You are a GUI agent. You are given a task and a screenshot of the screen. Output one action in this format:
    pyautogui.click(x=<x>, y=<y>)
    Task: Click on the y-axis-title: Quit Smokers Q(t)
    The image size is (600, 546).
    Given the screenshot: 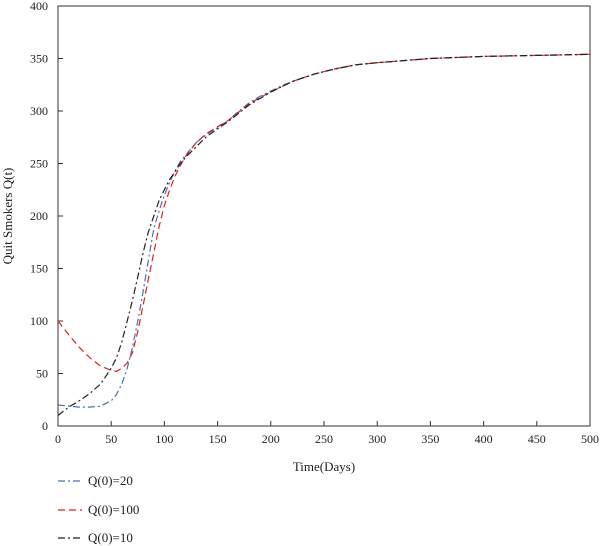 What is the action you would take?
    pyautogui.click(x=7, y=216)
    